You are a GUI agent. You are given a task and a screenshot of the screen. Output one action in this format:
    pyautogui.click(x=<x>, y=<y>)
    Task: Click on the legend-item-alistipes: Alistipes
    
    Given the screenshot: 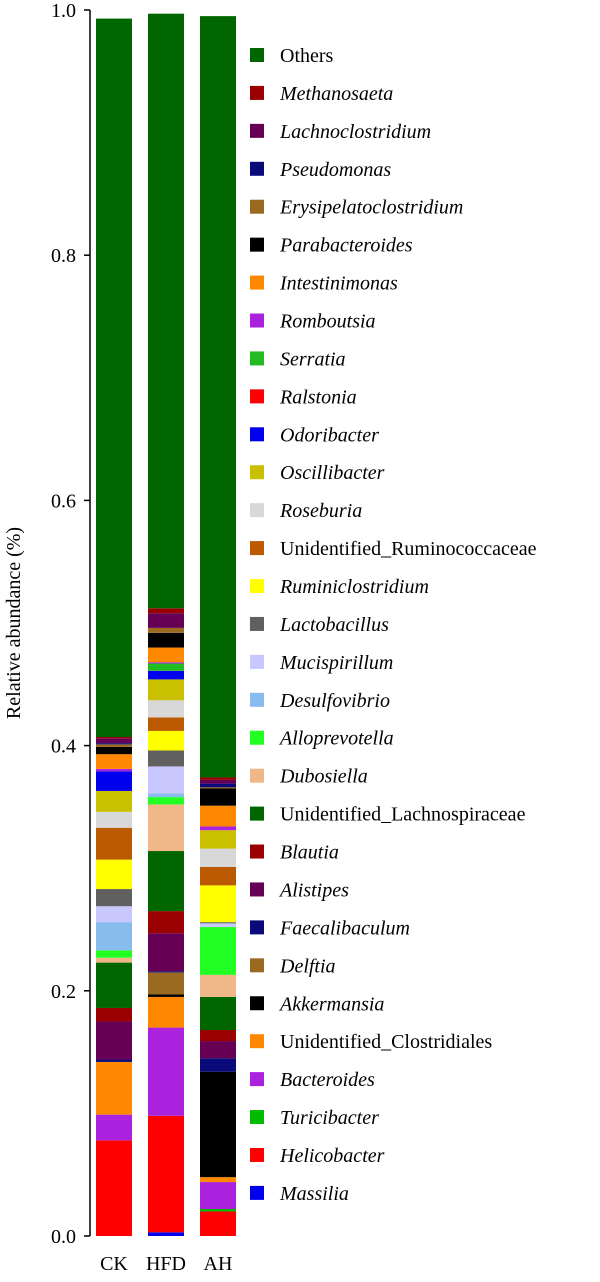 What is the action you would take?
    pyautogui.click(x=299, y=890)
    